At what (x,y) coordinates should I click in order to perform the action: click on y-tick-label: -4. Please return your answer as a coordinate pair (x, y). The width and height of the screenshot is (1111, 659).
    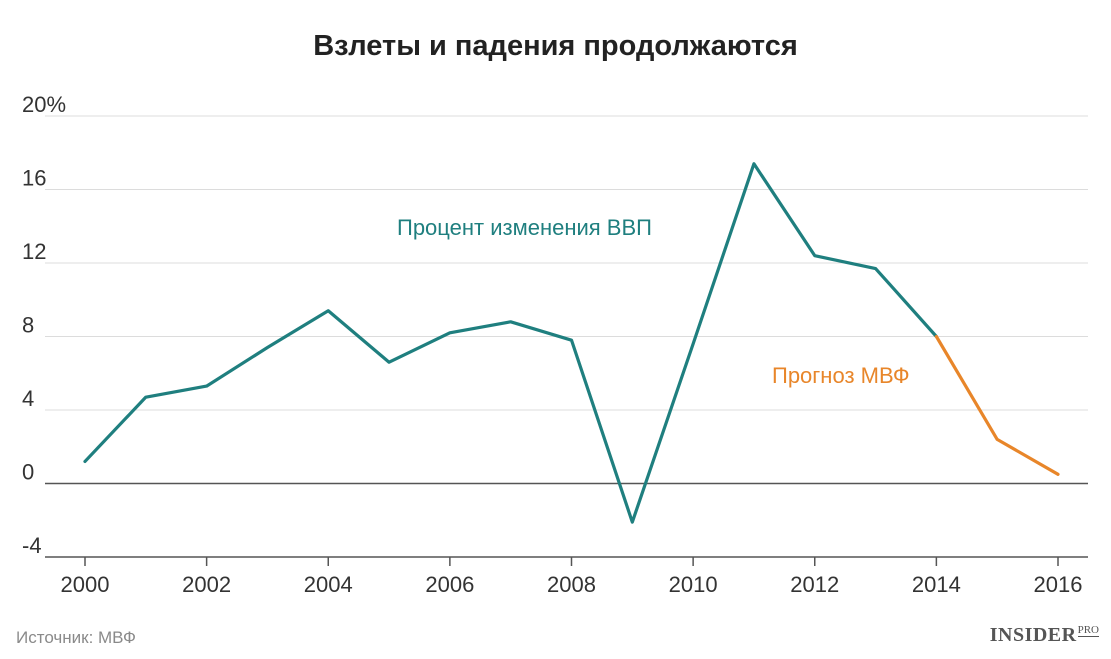
    Looking at the image, I should click on (32, 545).